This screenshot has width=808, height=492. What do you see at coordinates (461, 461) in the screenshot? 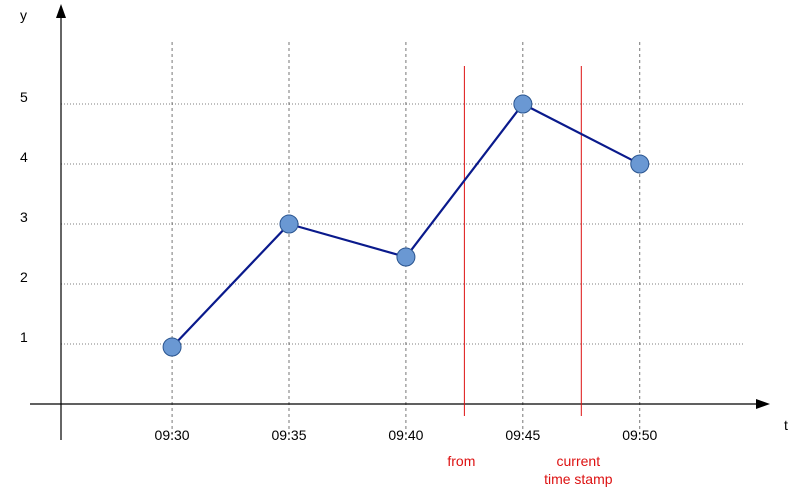
I see `time-marker-label-0: from` at bounding box center [461, 461].